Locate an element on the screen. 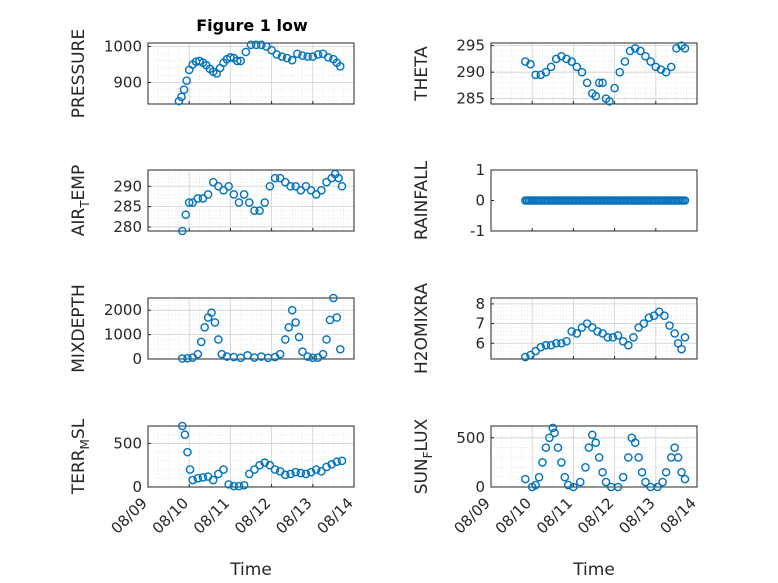 The image size is (778, 583). y-axis-label-main: H2OMIXRA is located at coordinates (422, 328).